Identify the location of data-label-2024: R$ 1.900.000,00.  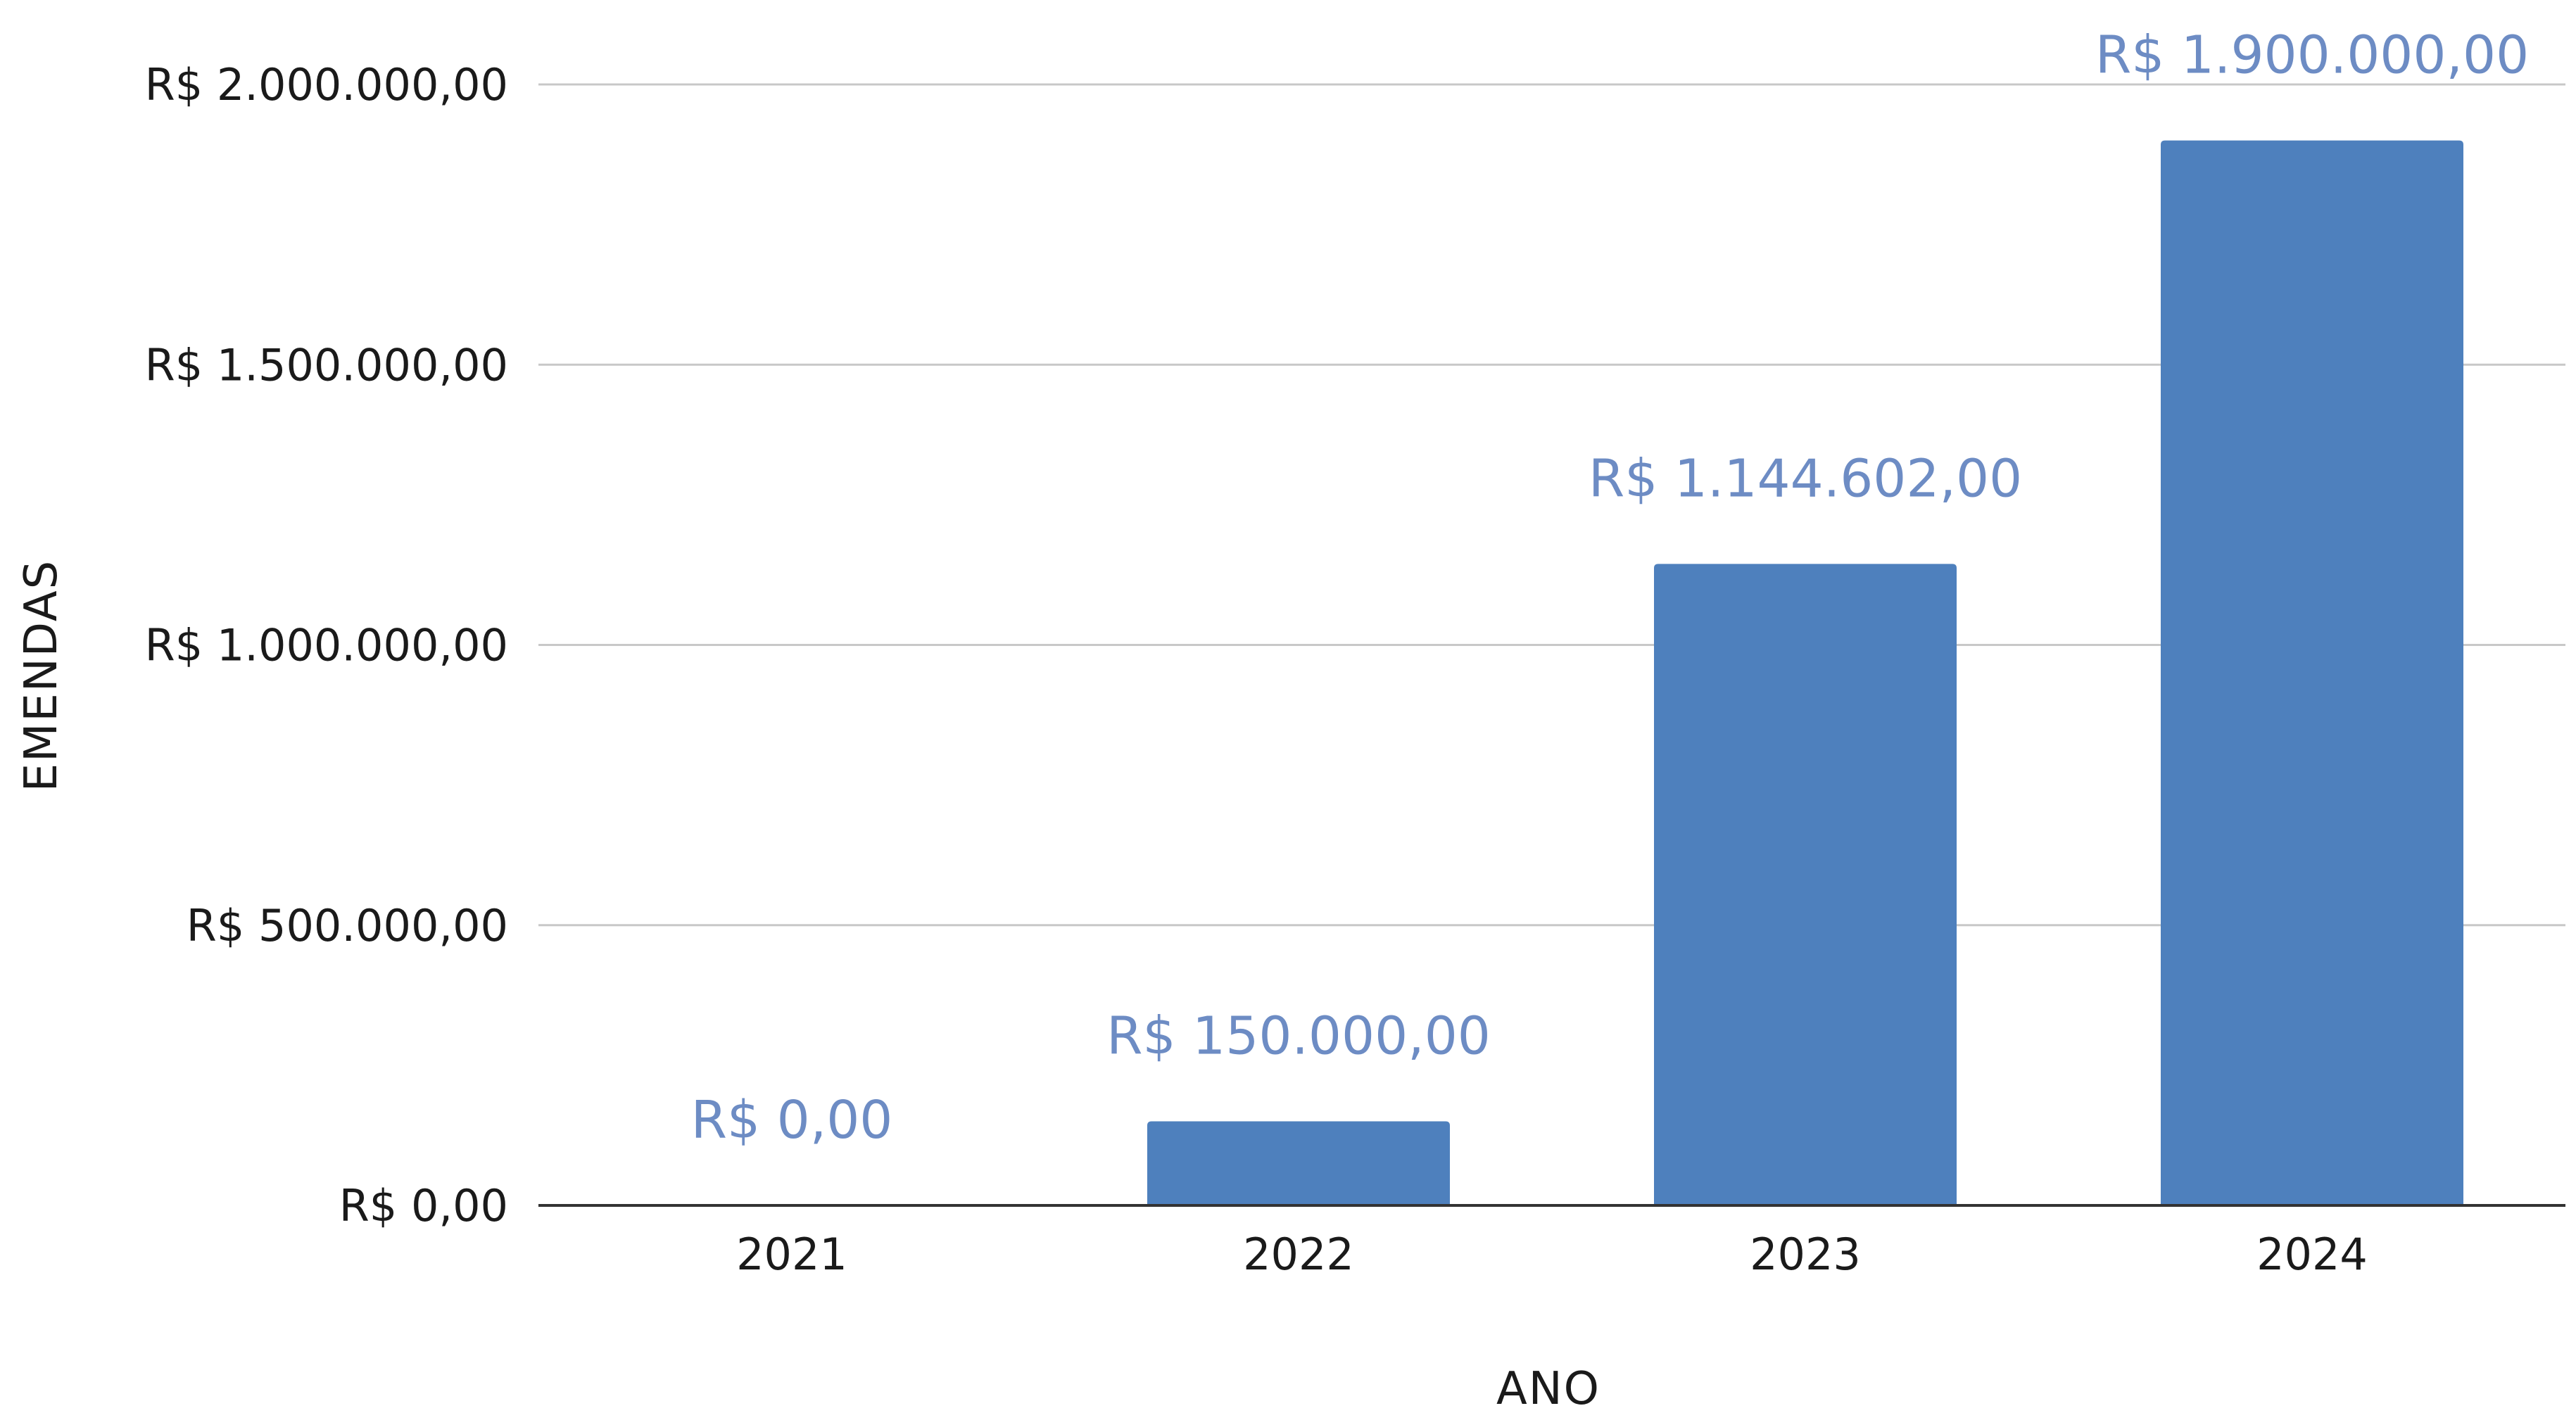
(2312, 55).